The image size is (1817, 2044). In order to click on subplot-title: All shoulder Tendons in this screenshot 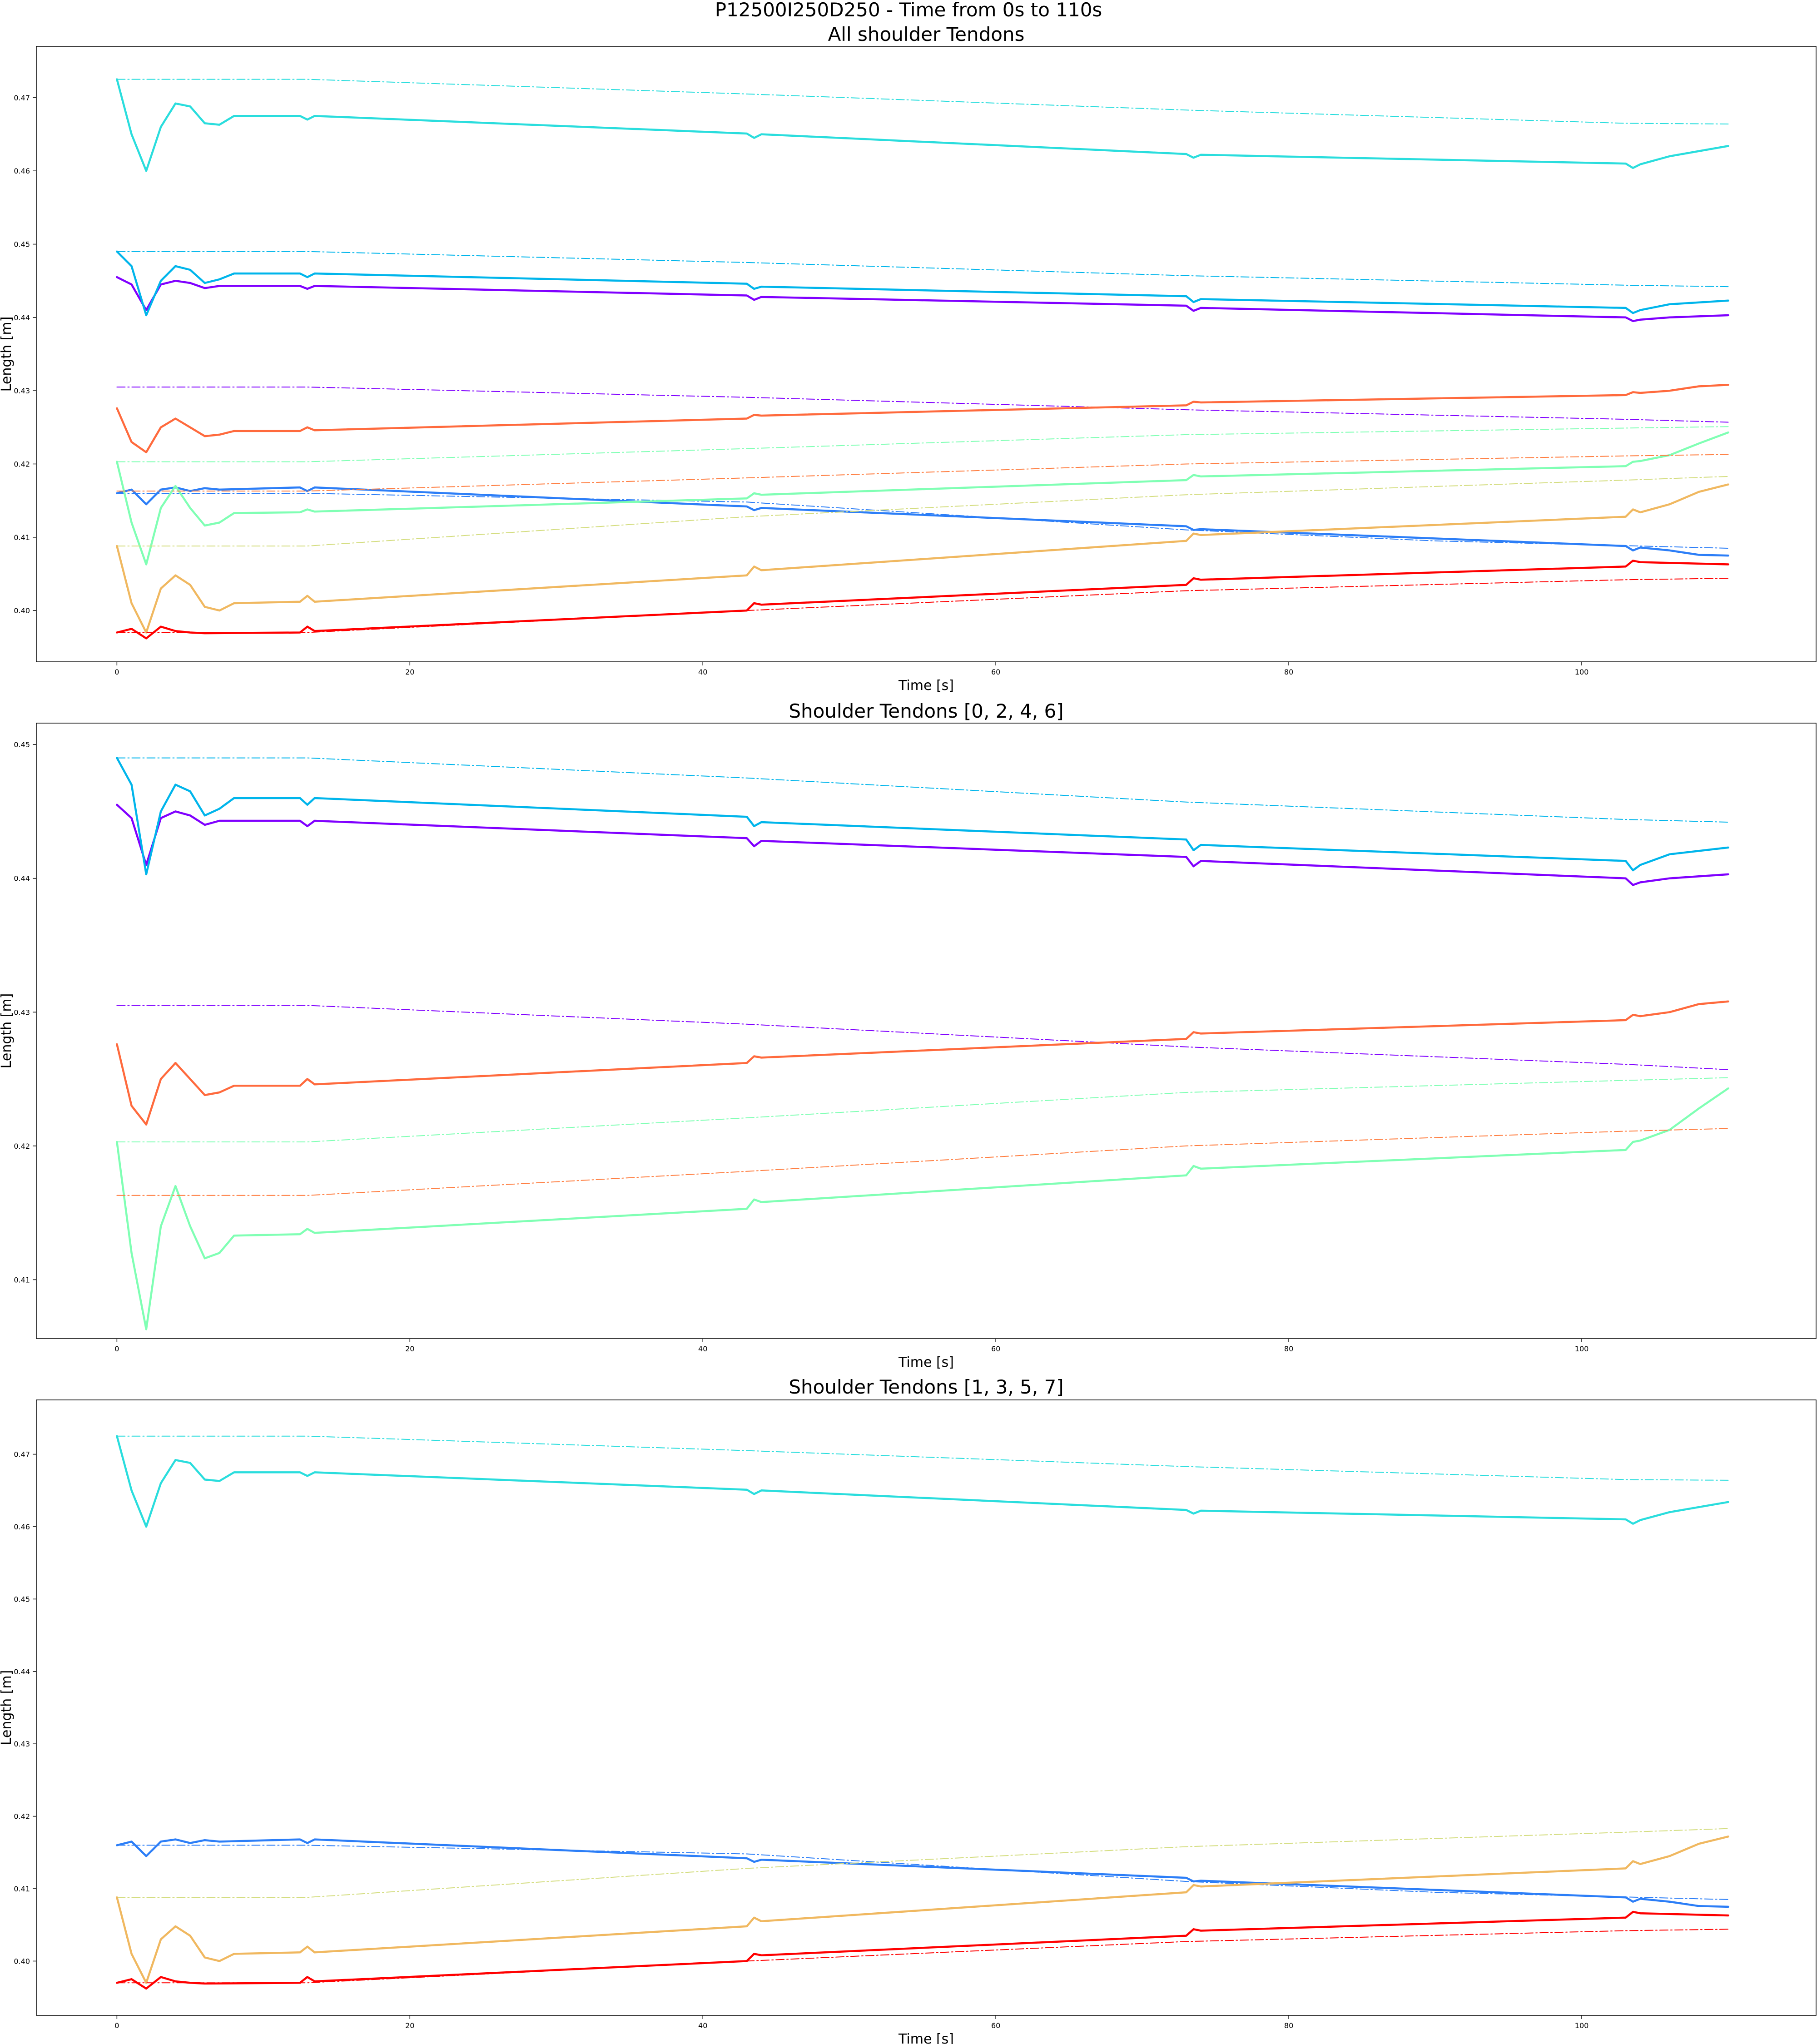, I will do `click(926, 34)`.